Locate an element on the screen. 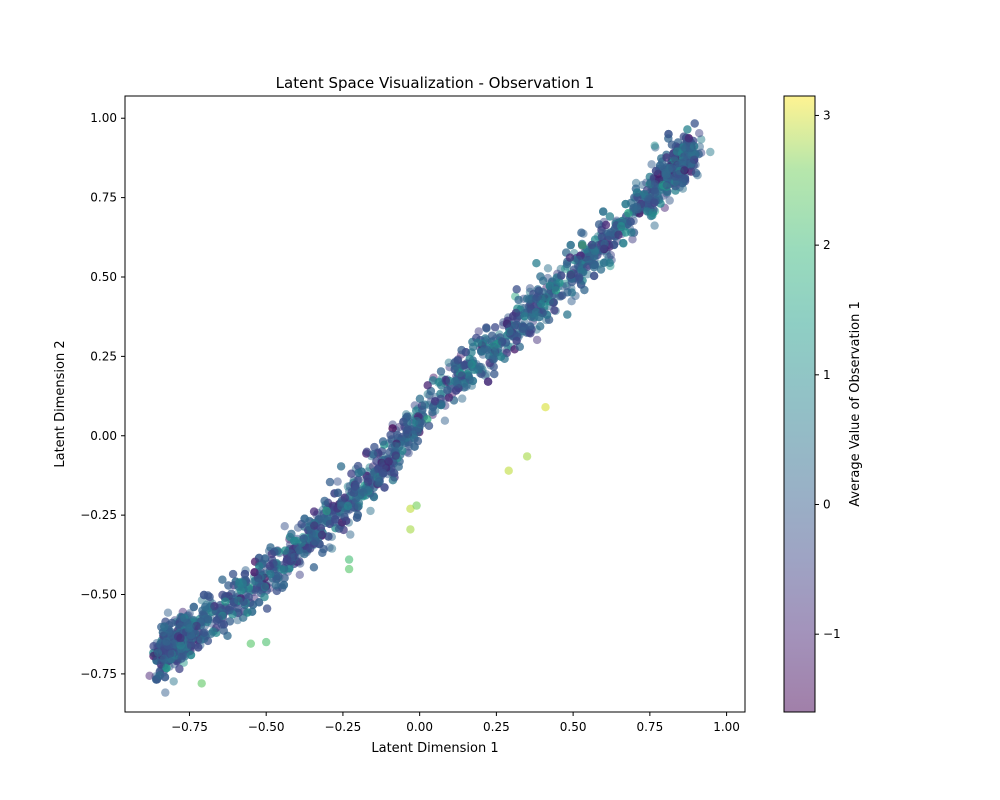  colorbar-ticks: −1 0 1 2 3 is located at coordinates (828, 374).